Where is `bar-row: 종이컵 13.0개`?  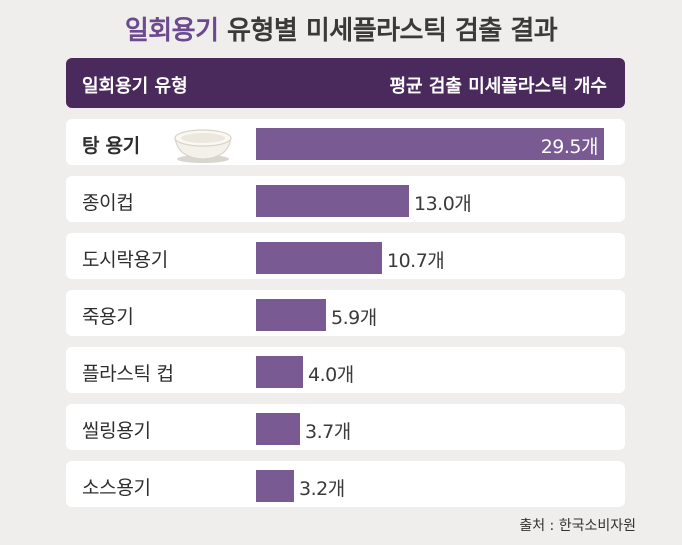
bar-row: 종이컵 13.0개 is located at coordinates (345, 199).